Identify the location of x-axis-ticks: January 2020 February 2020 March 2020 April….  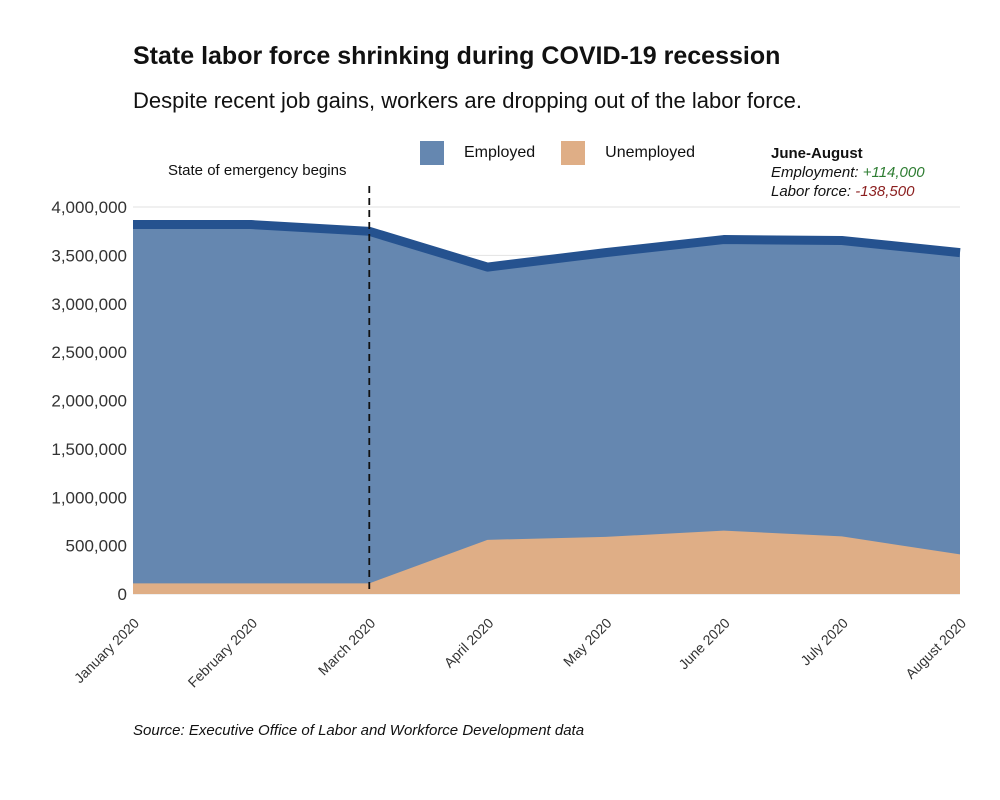
(520, 653).